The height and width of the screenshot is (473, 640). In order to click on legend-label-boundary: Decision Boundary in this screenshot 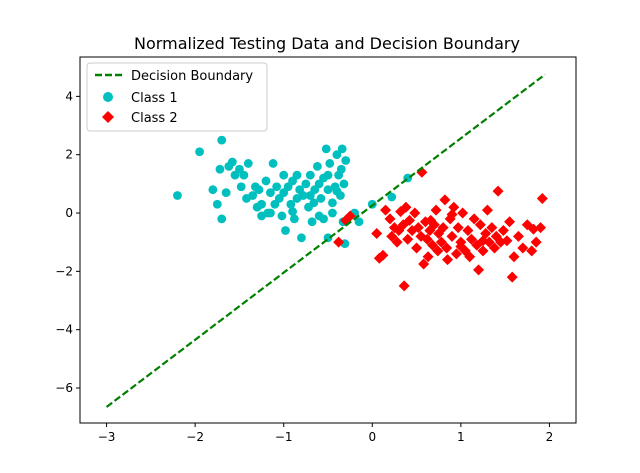, I will do `click(192, 76)`.